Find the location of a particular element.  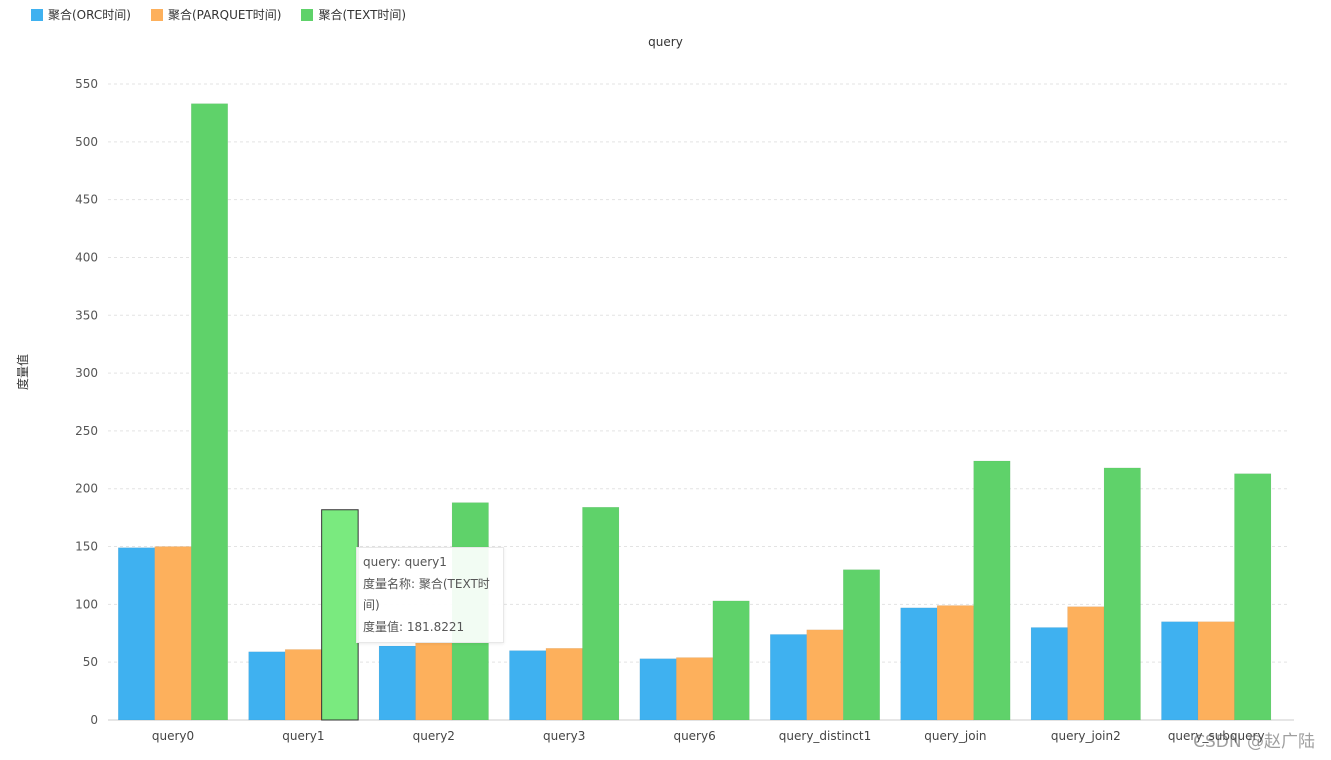

legend-swatch-parquet is located at coordinates (156, 14).